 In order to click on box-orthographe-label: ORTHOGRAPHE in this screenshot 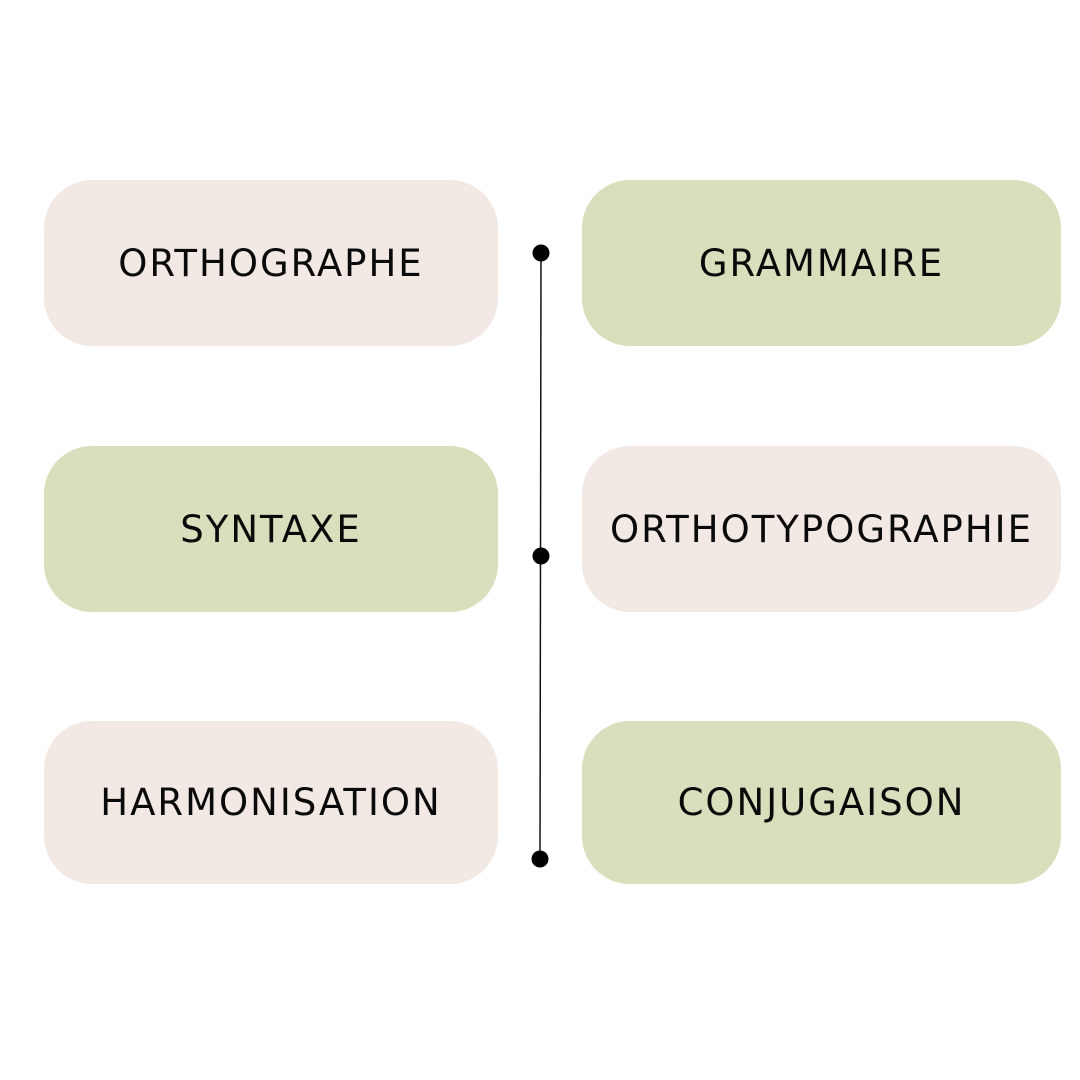, I will do `click(271, 263)`.